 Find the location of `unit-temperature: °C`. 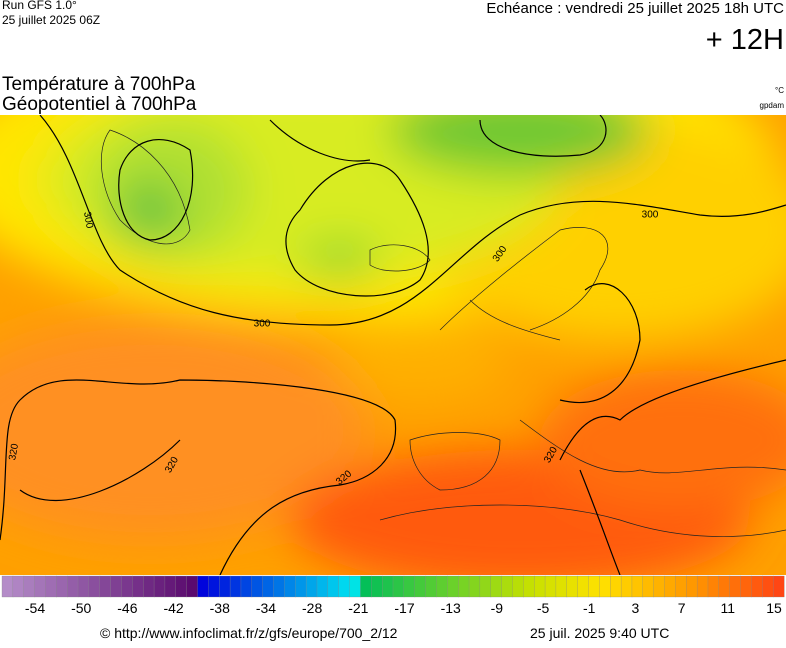

unit-temperature: °C is located at coordinates (779, 90).